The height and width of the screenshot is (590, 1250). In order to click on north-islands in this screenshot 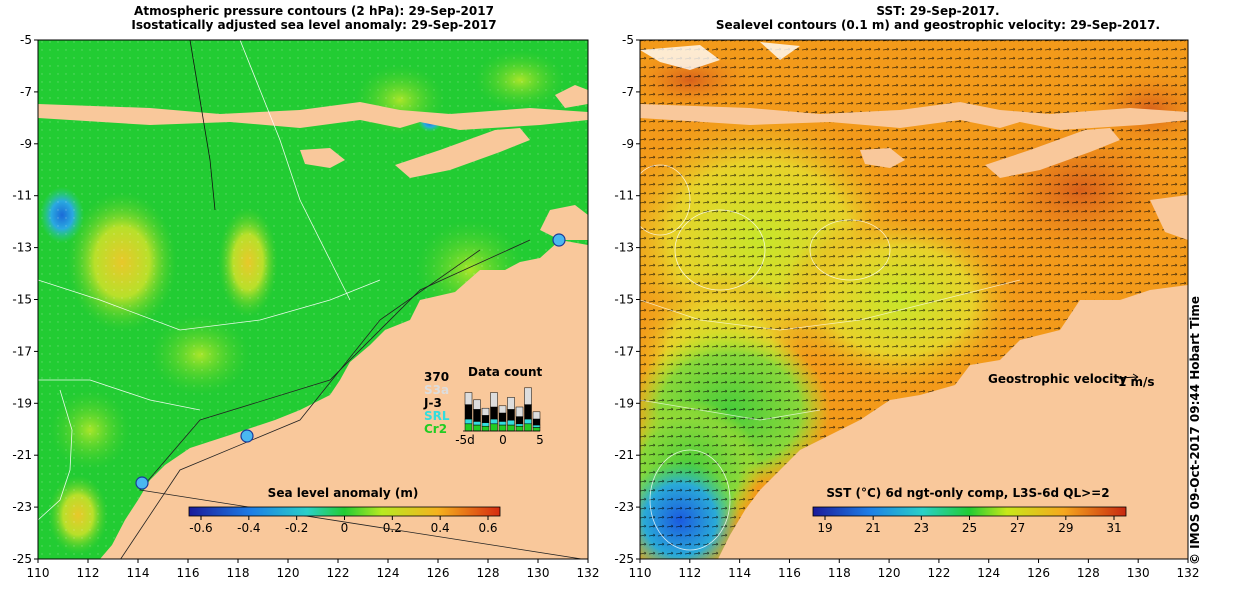, I will do `click(571, 96)`.